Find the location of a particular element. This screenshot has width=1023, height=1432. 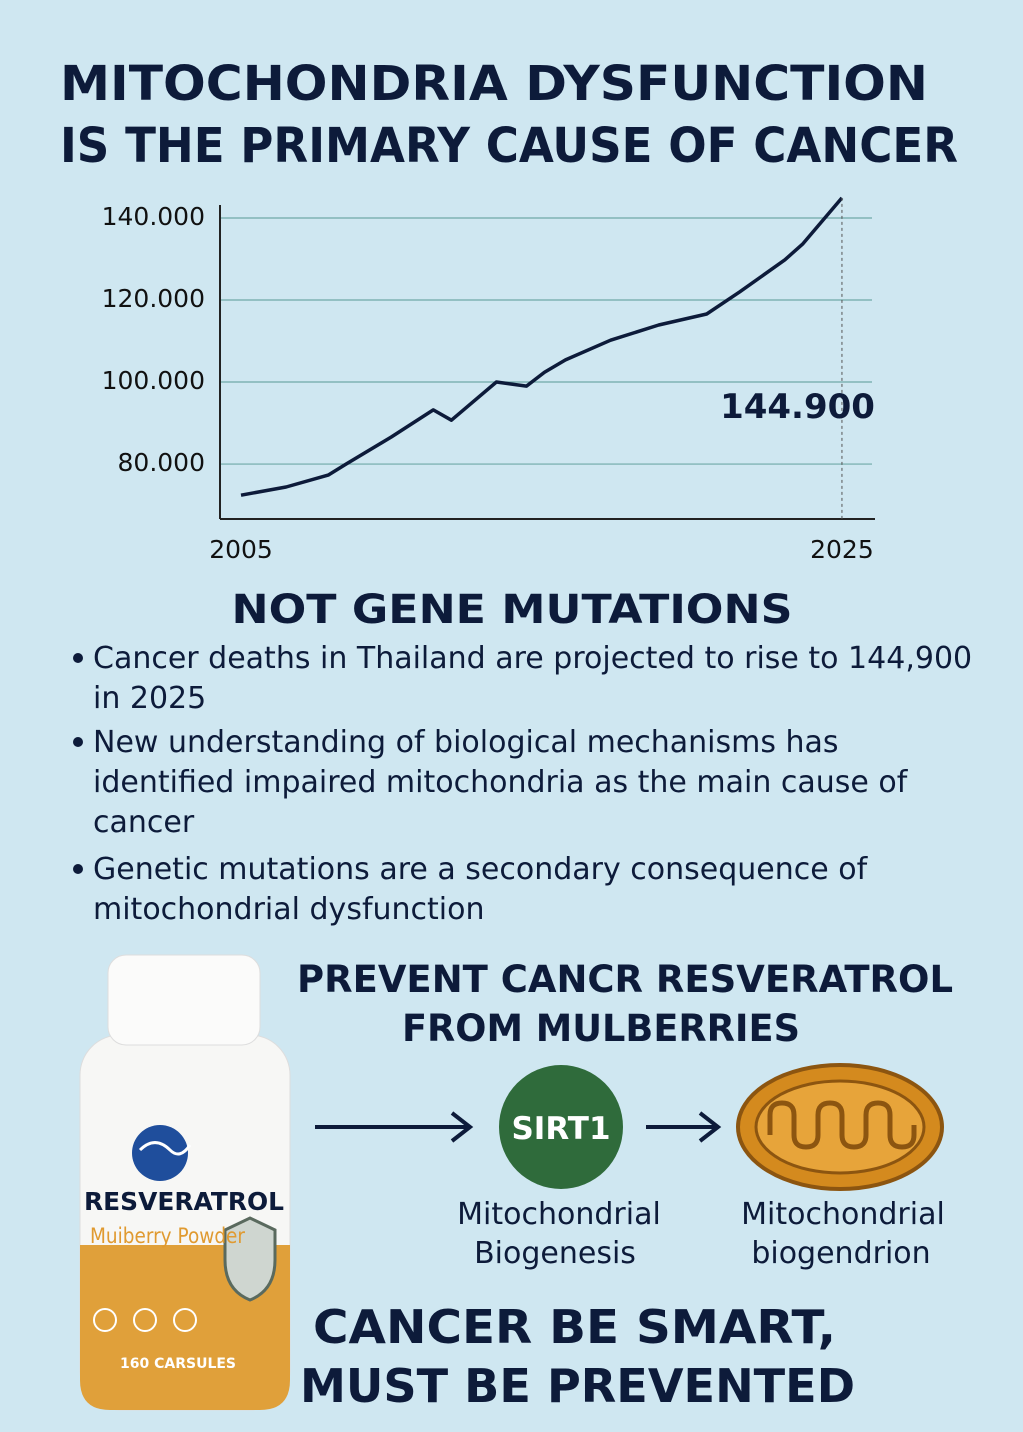

y-tick-label: 80.000 is located at coordinates (161, 462).